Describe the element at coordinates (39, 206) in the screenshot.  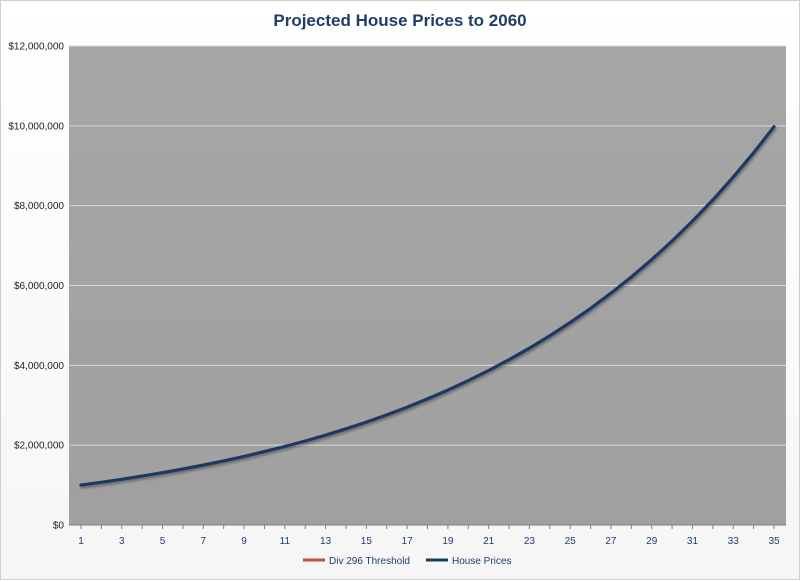
I see `y-tick-label: $8,000,000` at that location.